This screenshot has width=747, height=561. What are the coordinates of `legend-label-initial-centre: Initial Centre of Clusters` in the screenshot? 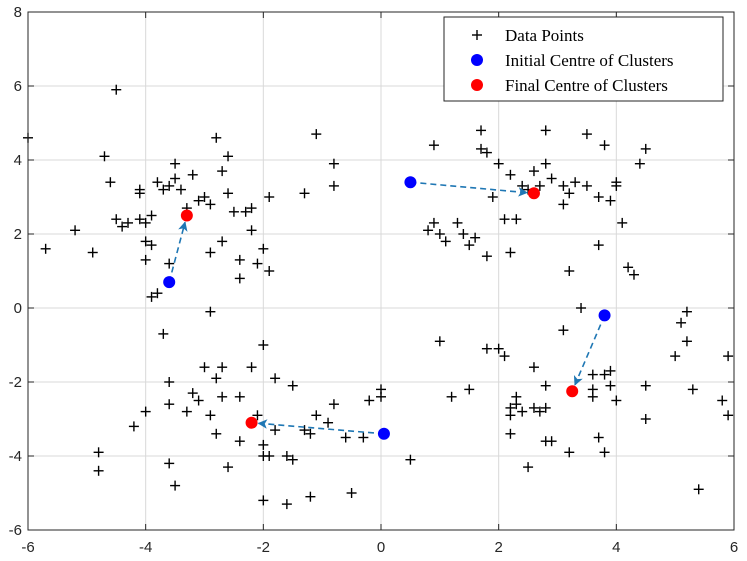 It's located at (589, 60).